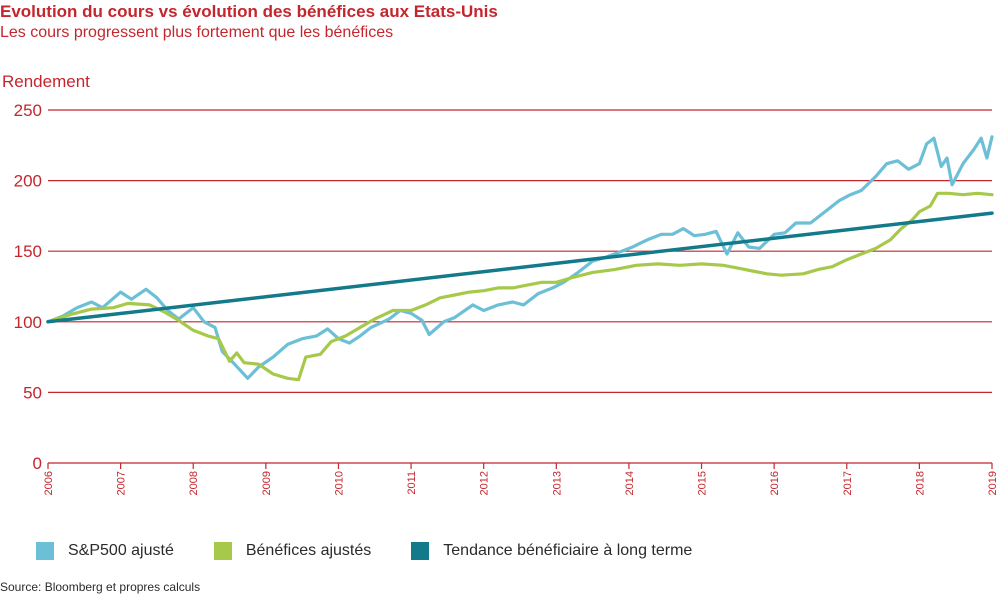  What do you see at coordinates (37, 463) in the screenshot?
I see `y-tick-label: 0` at bounding box center [37, 463].